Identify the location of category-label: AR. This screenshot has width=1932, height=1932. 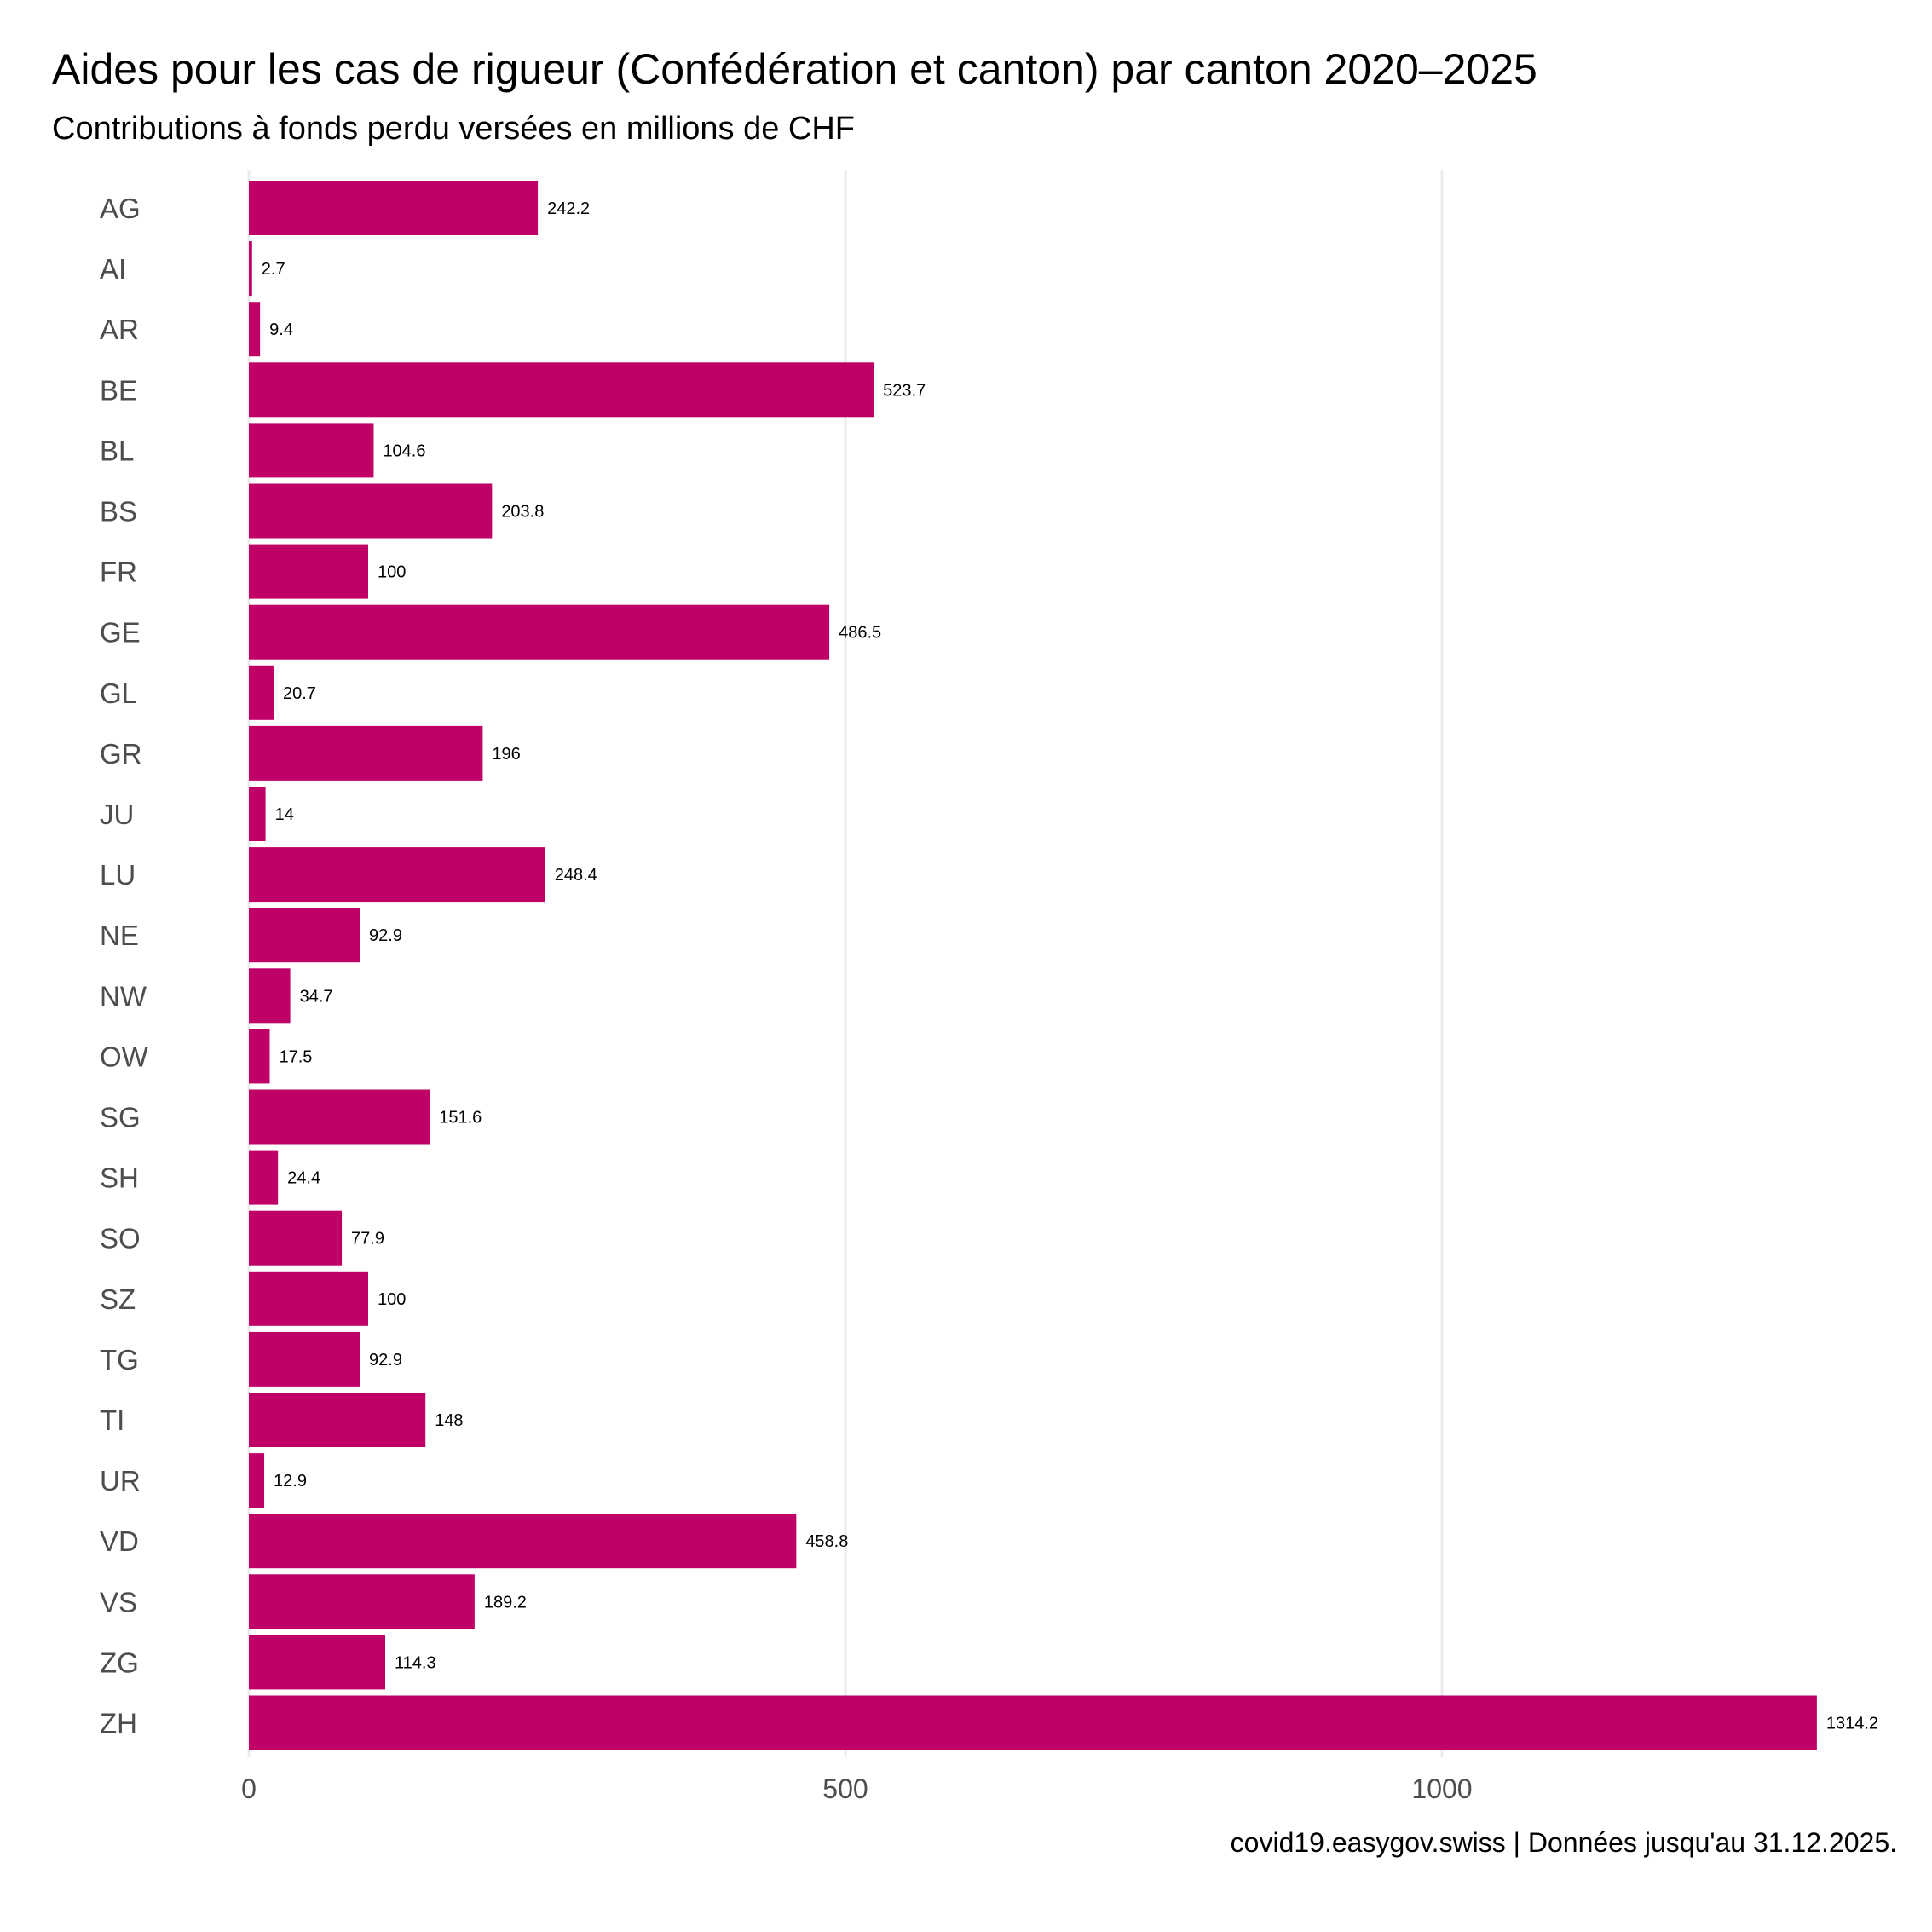
(120, 329).